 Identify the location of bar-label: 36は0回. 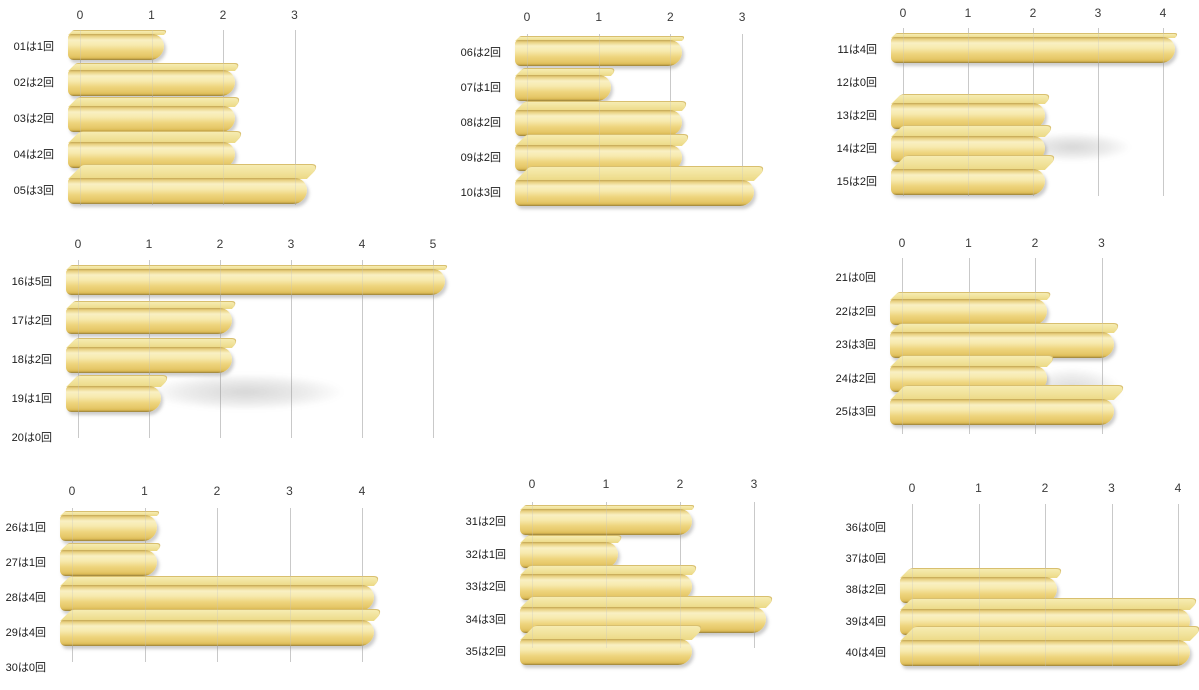
(865, 528).